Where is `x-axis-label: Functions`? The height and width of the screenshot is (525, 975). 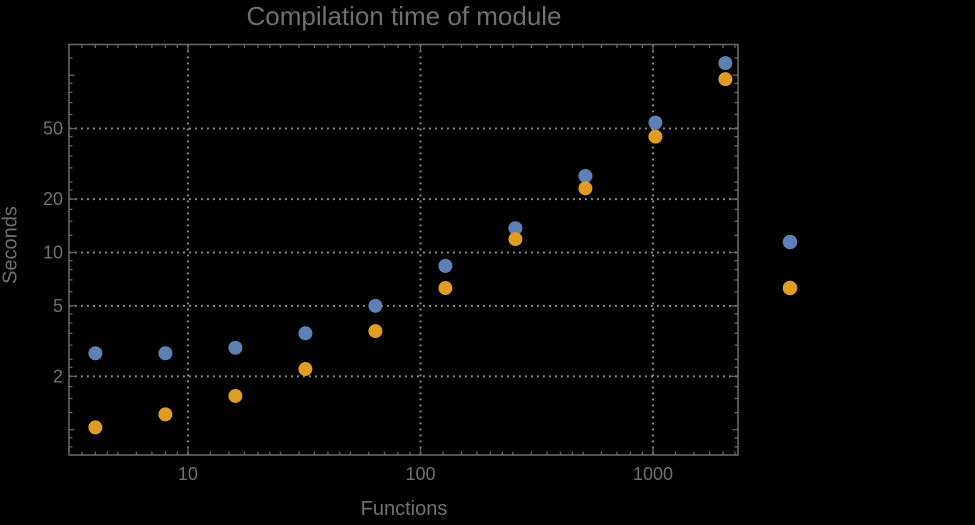 x-axis-label: Functions is located at coordinates (404, 509).